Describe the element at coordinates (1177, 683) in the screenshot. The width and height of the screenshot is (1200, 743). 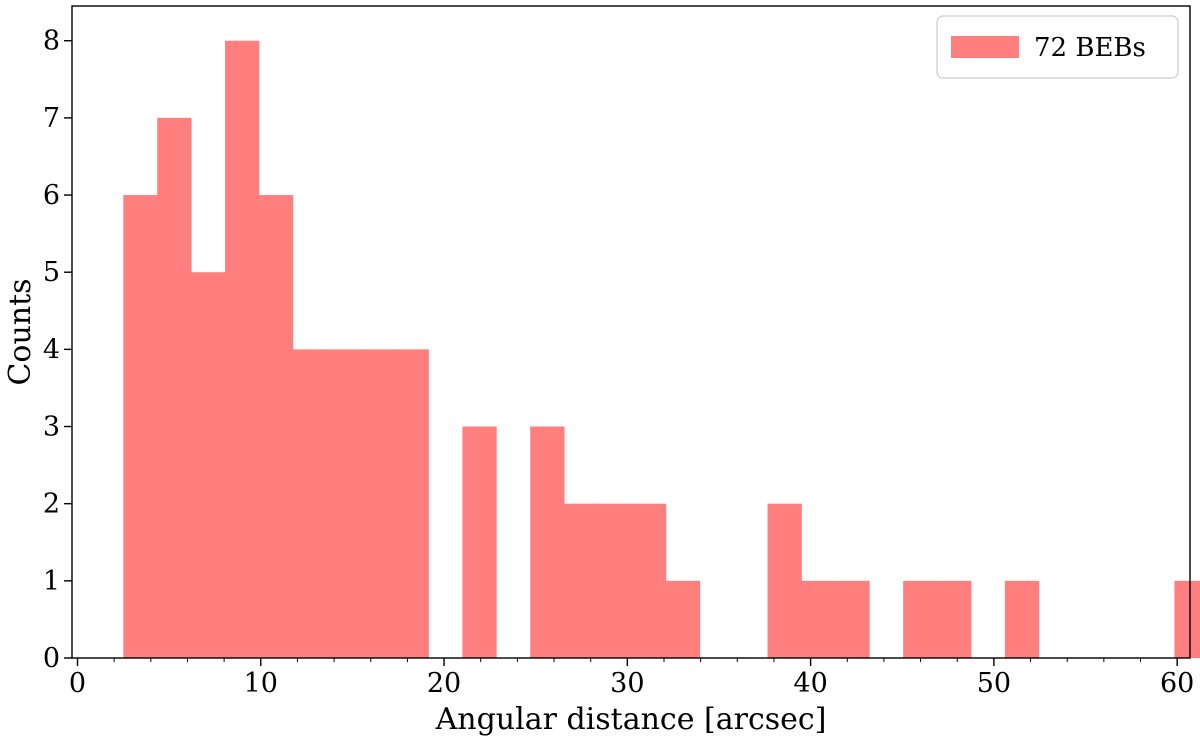
I see `x-tick-label: 60` at that location.